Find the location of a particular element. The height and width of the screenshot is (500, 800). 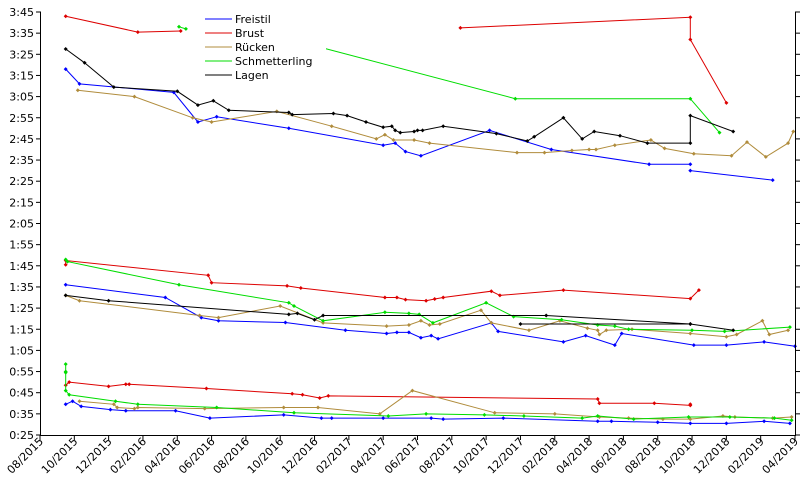

legend-label-lagen: Lagen is located at coordinates (252, 75).